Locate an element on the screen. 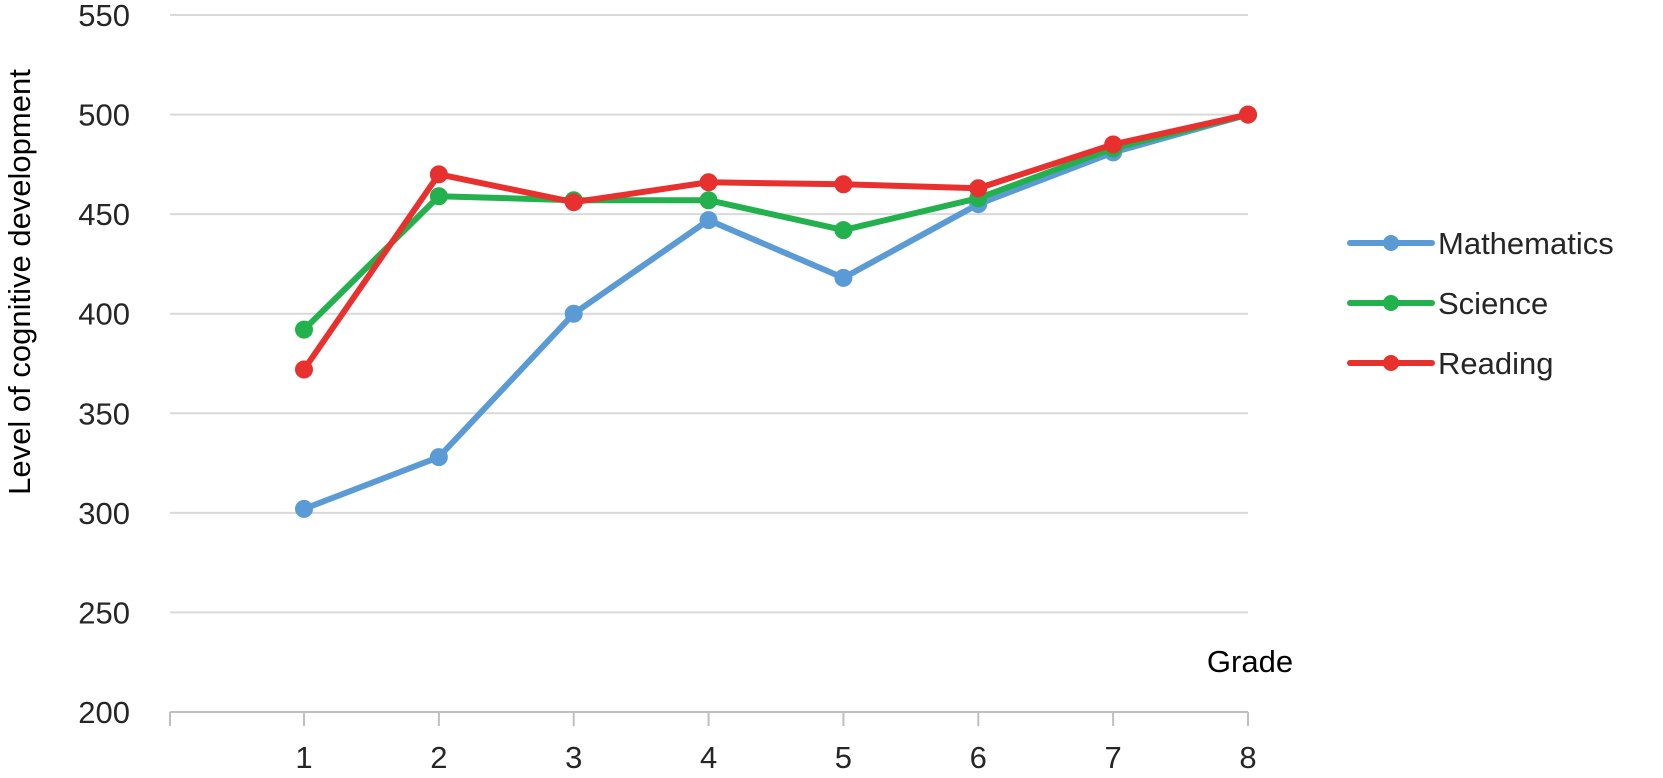  x-tick-label-7: 7 is located at coordinates (1113, 757).